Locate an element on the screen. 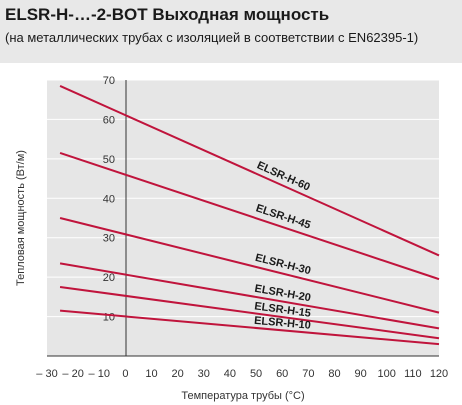 This screenshot has height=405, width=462. y-tick-label: 50 is located at coordinates (109, 160).